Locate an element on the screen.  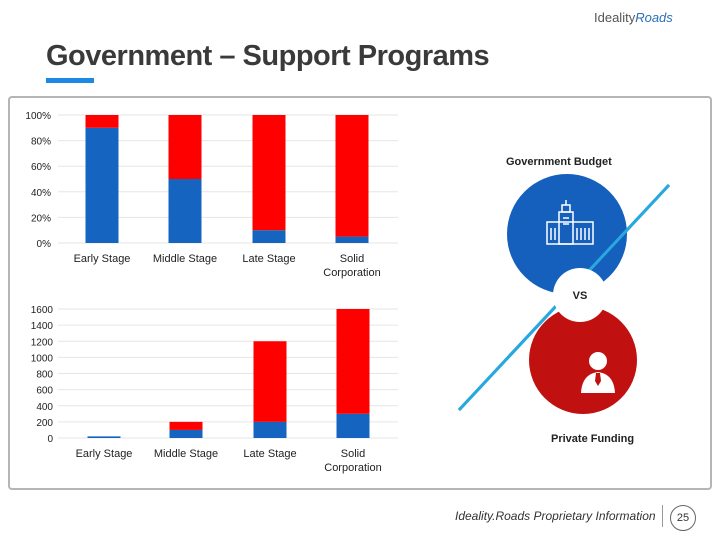
y-tick-label: 1400 is located at coordinates (42, 326).